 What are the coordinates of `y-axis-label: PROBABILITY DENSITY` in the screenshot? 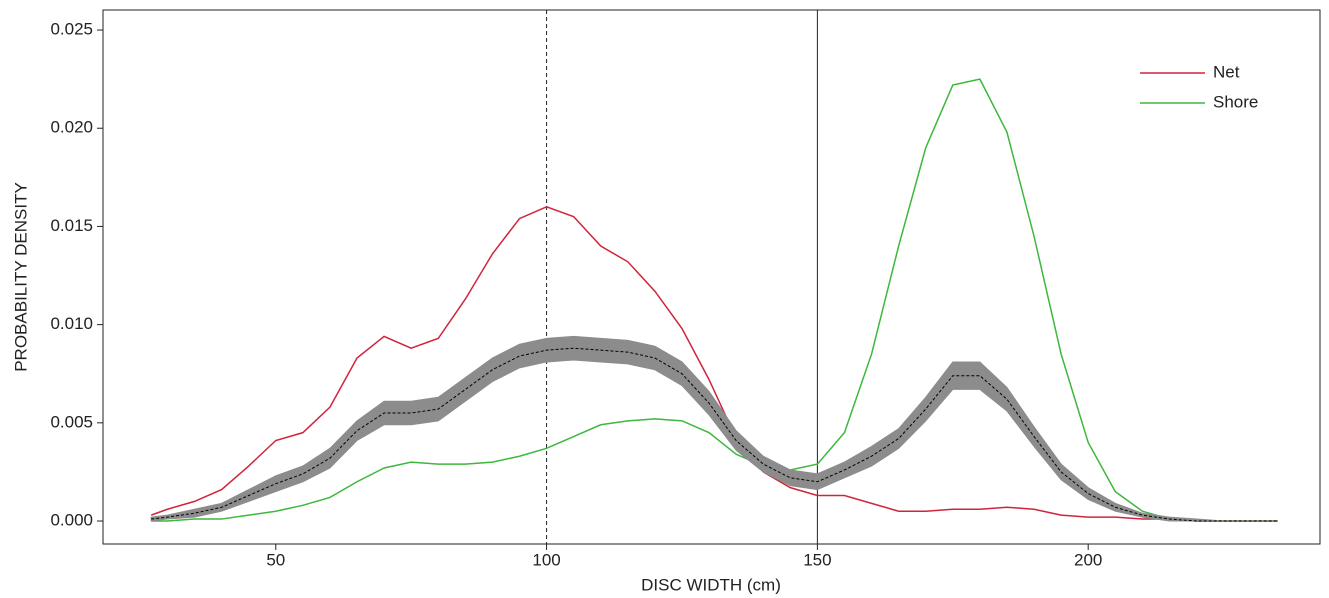 It's located at (20, 277).